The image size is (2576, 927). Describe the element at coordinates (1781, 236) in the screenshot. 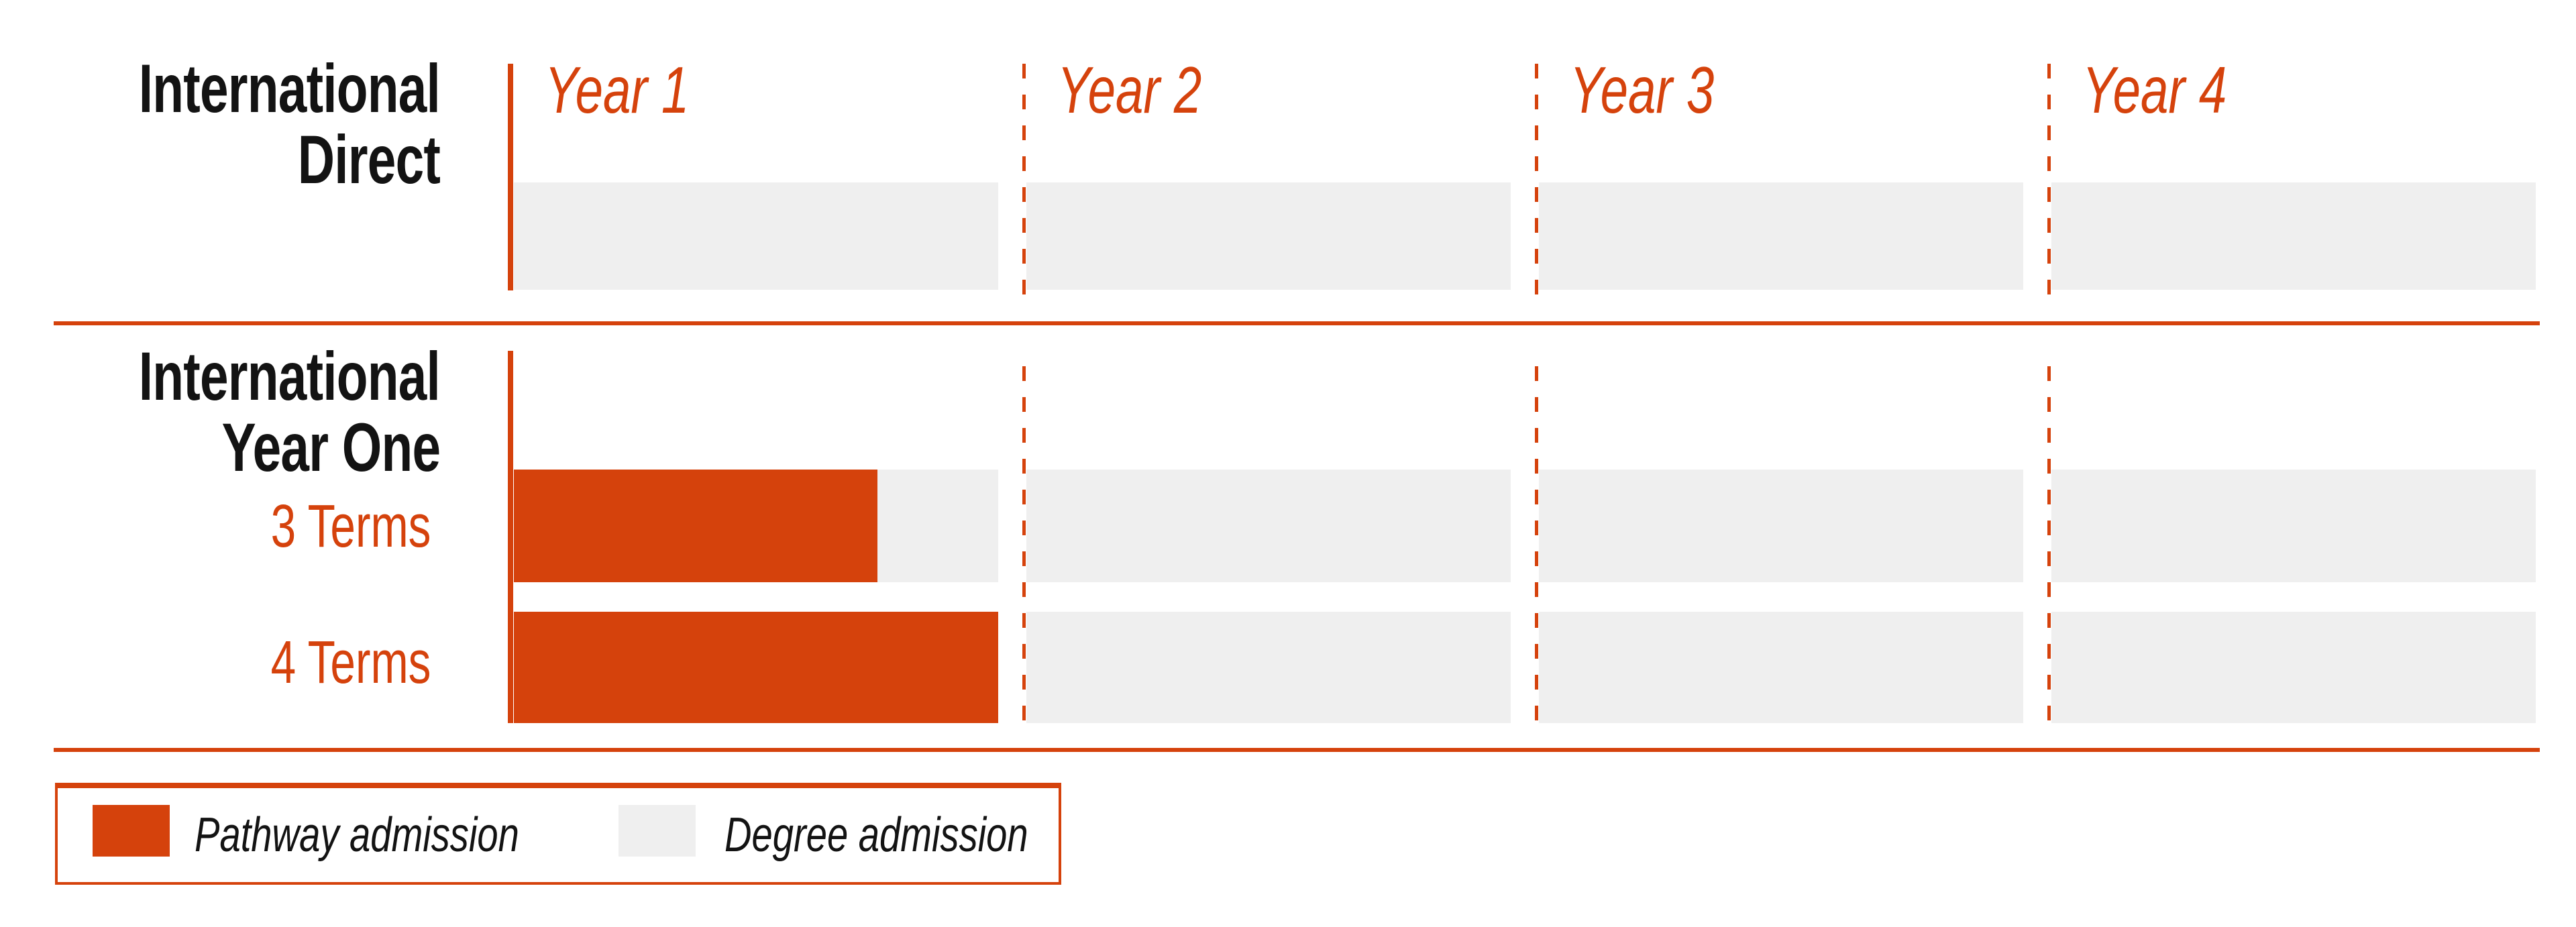

I see `degree-band-direct-year3` at that location.